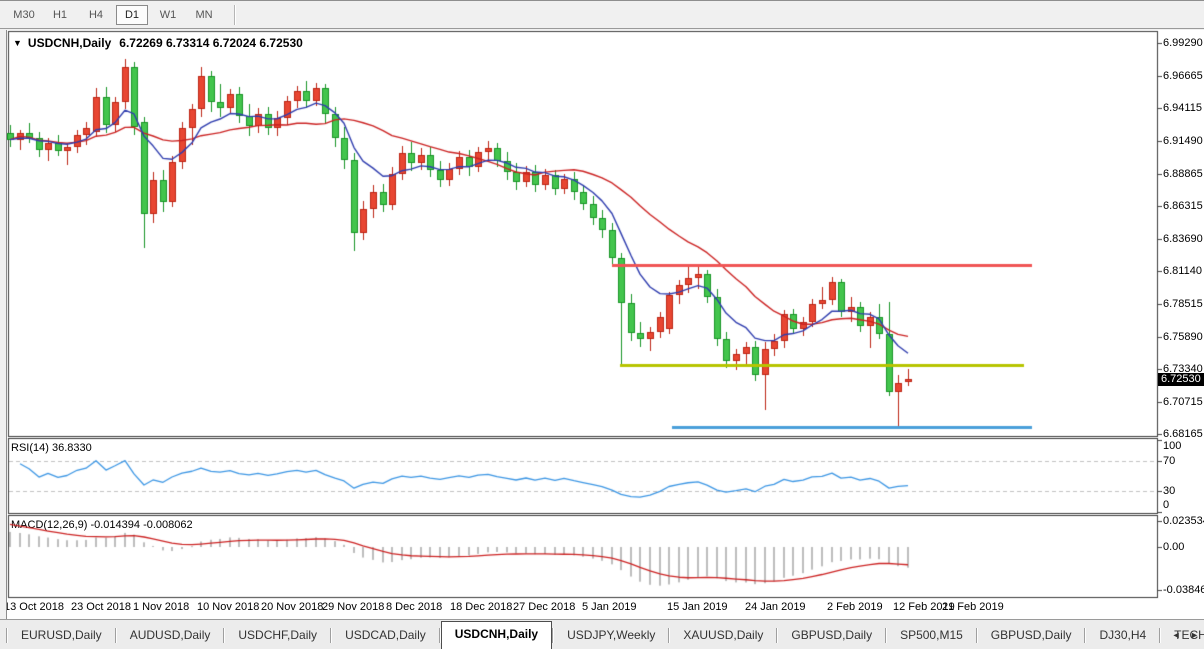  Describe the element at coordinates (723, 635) in the screenshot. I see `chart-tab-XAUUSD-Daily: XAUUSD,Daily` at that location.